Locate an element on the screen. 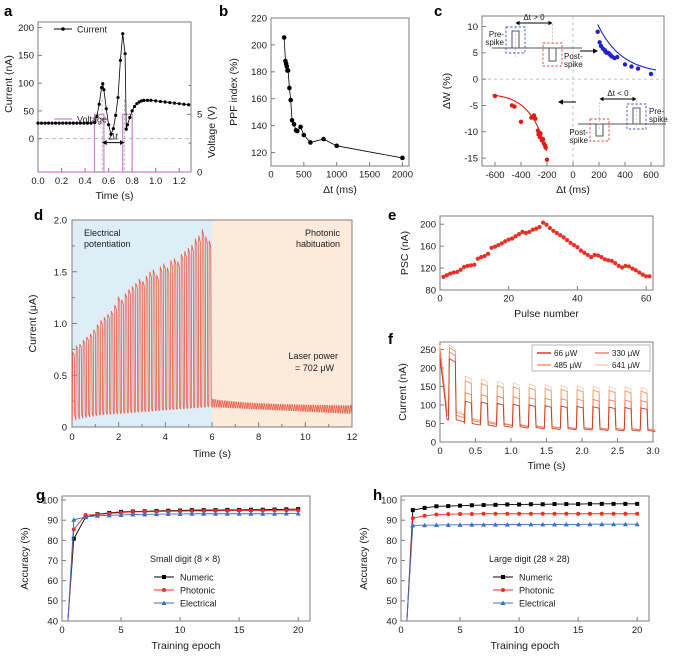 The image size is (685, 667). y-tick-label: 40 is located at coordinates (52, 621).